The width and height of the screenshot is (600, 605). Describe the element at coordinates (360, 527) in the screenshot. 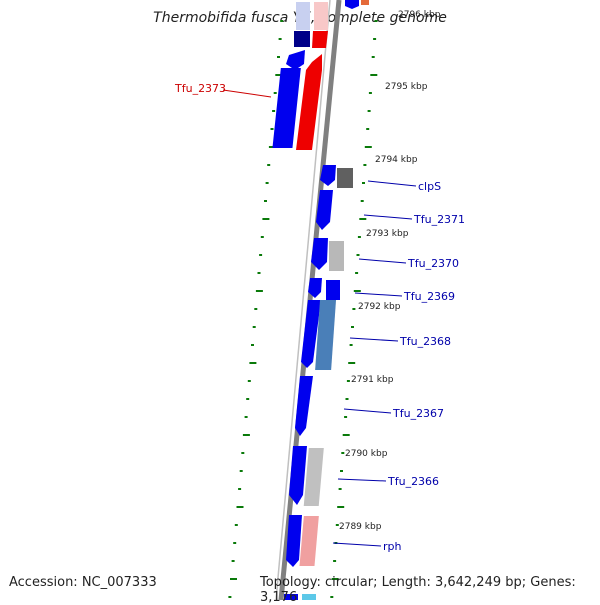

I see `kbp-label-2789: 2789 kbp` at that location.